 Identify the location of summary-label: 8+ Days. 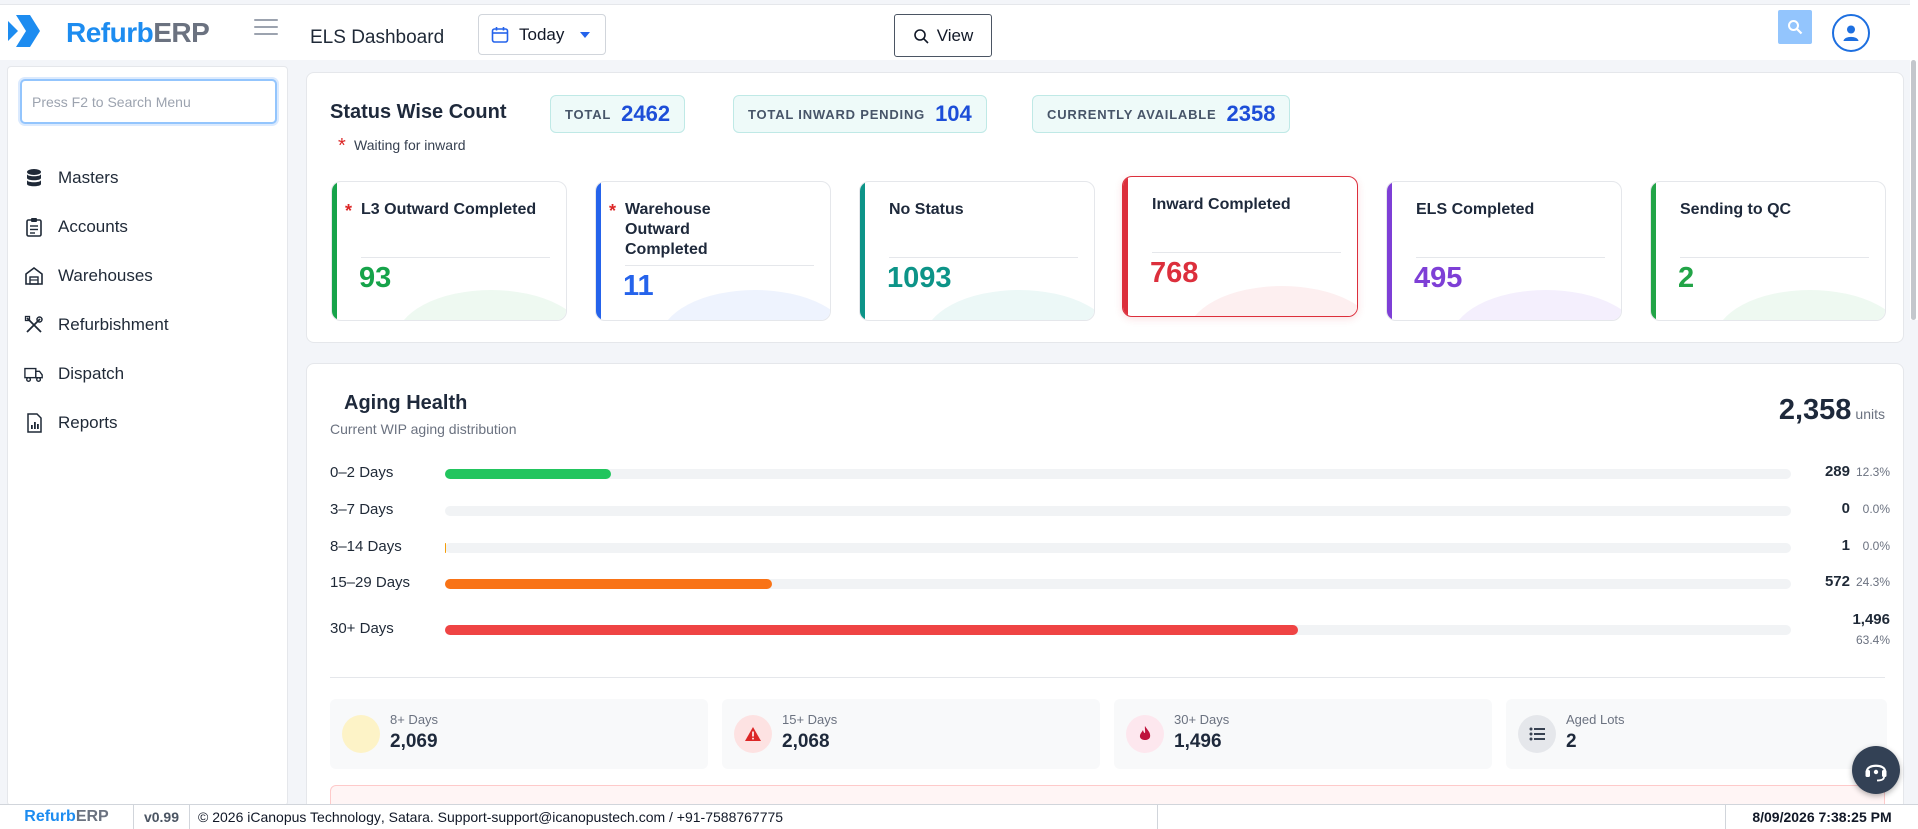
(414, 719).